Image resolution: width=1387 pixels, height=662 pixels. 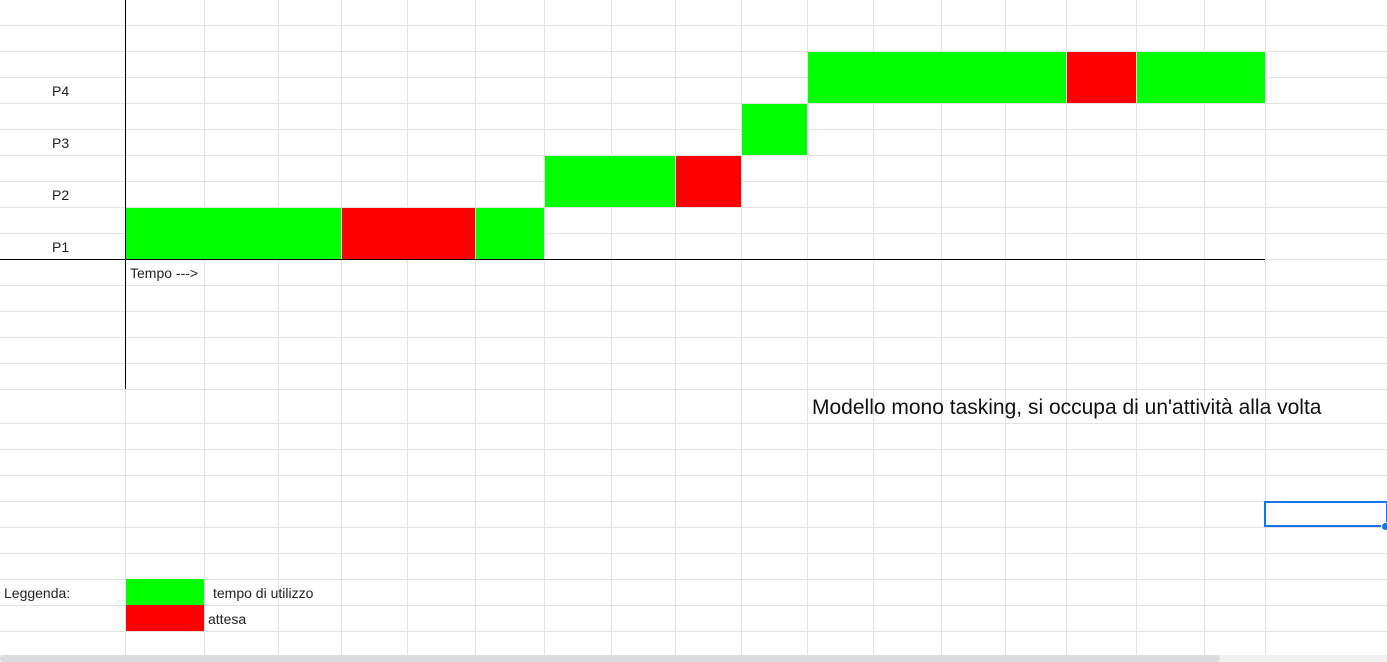 What do you see at coordinates (610, 181) in the screenshot?
I see `gantt-segment-p2-running` at bounding box center [610, 181].